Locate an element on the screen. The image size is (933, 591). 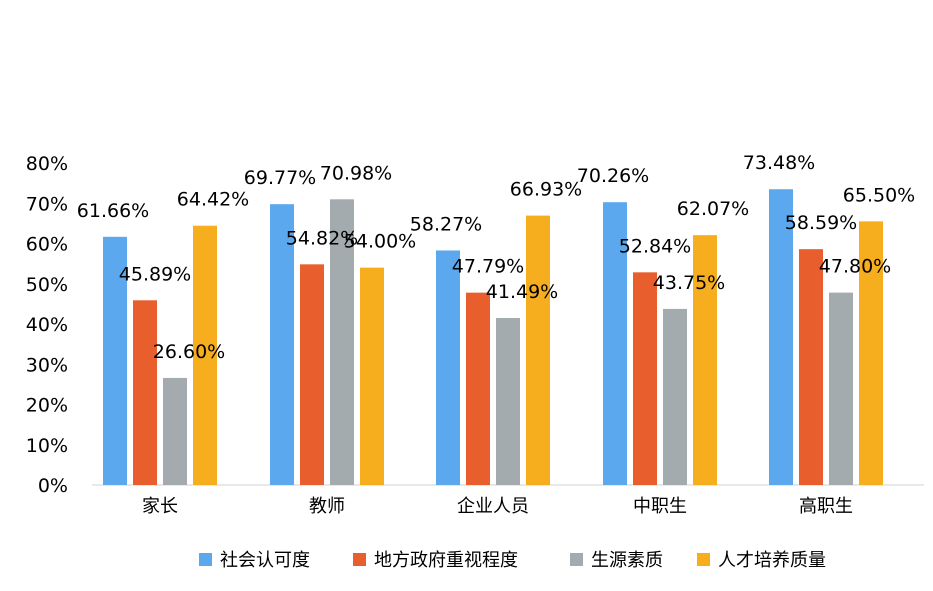
legend-item: 地方政府重视程度 is located at coordinates (435, 560).